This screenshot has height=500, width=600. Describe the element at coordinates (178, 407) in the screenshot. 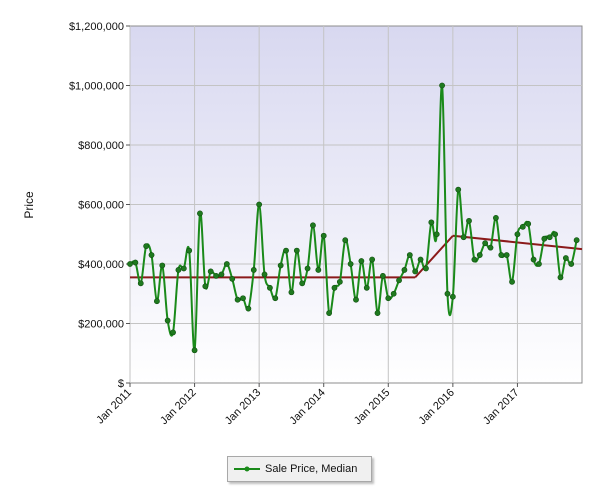

I see `x-tick-label: Jan 2012` at that location.